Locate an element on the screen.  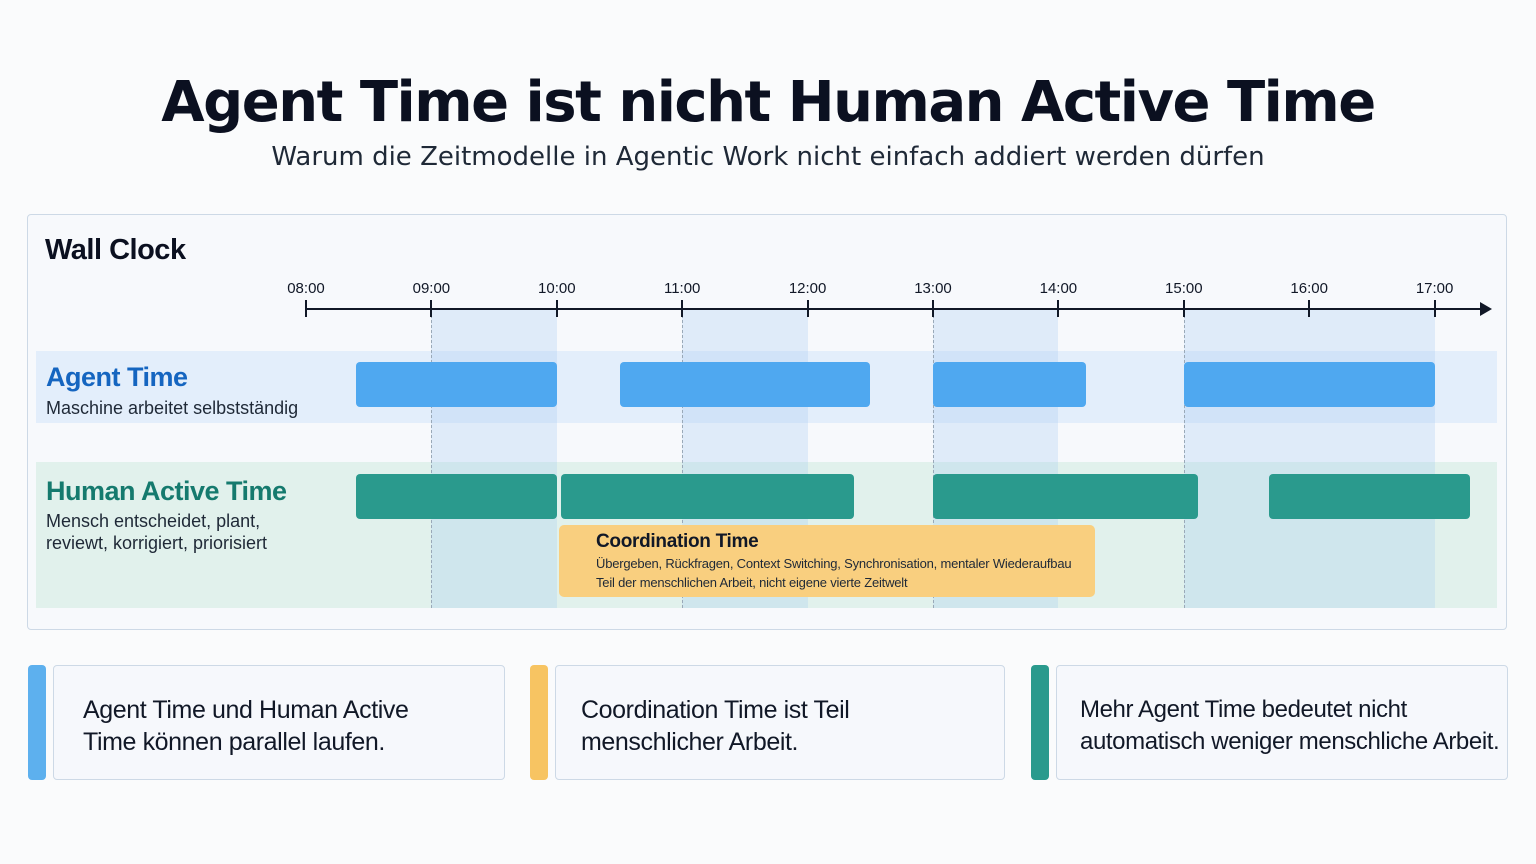
coordination-title: Coordination Time is located at coordinates (677, 541).